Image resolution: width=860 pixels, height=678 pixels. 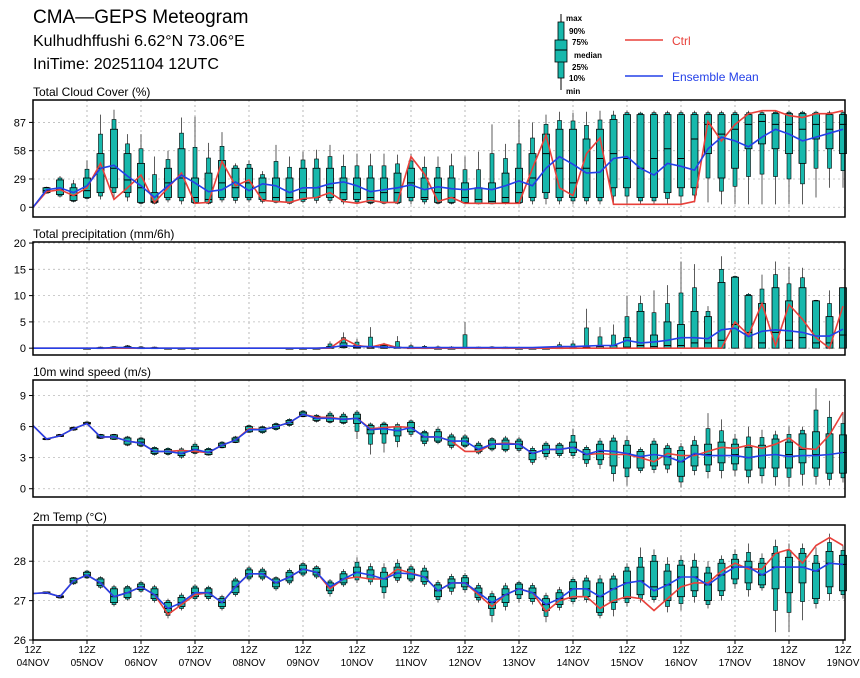 What do you see at coordinates (574, 18) in the screenshot?
I see `legend-label-0: max` at bounding box center [574, 18].